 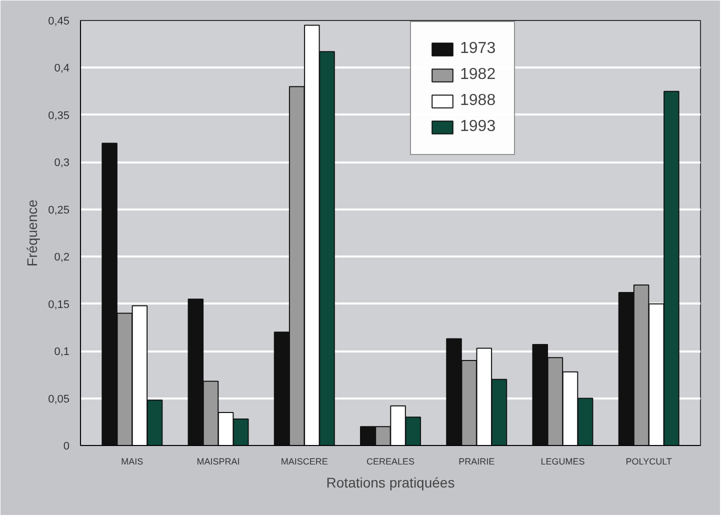 What do you see at coordinates (478, 127) in the screenshot?
I see `legend-label: 1993` at bounding box center [478, 127].